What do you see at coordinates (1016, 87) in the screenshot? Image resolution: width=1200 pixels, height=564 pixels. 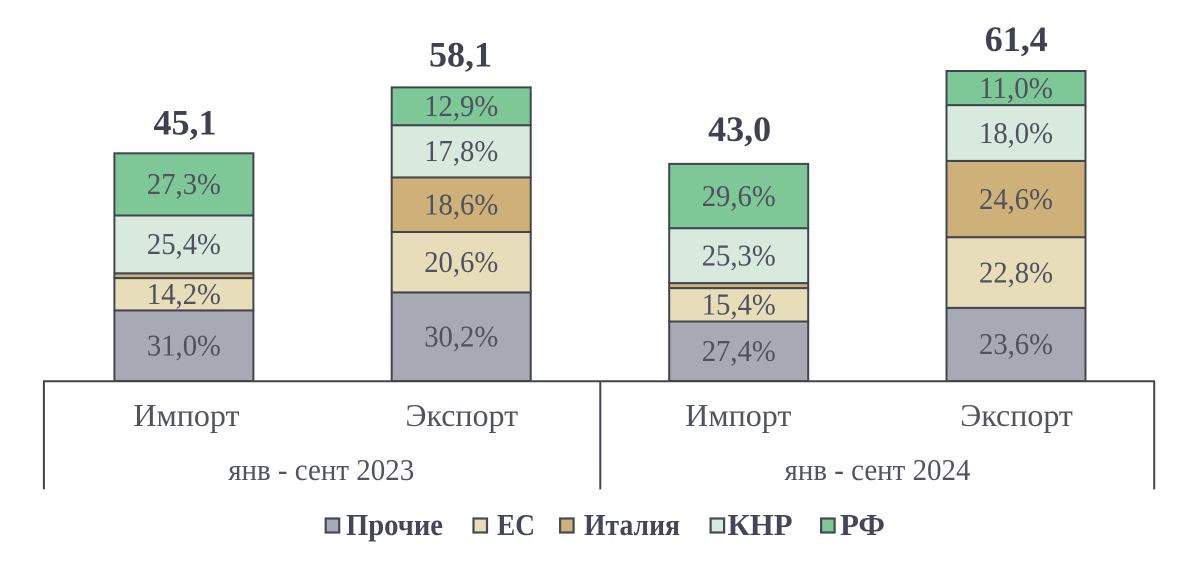 I see `svg-text: 11,0%` at bounding box center [1016, 87].